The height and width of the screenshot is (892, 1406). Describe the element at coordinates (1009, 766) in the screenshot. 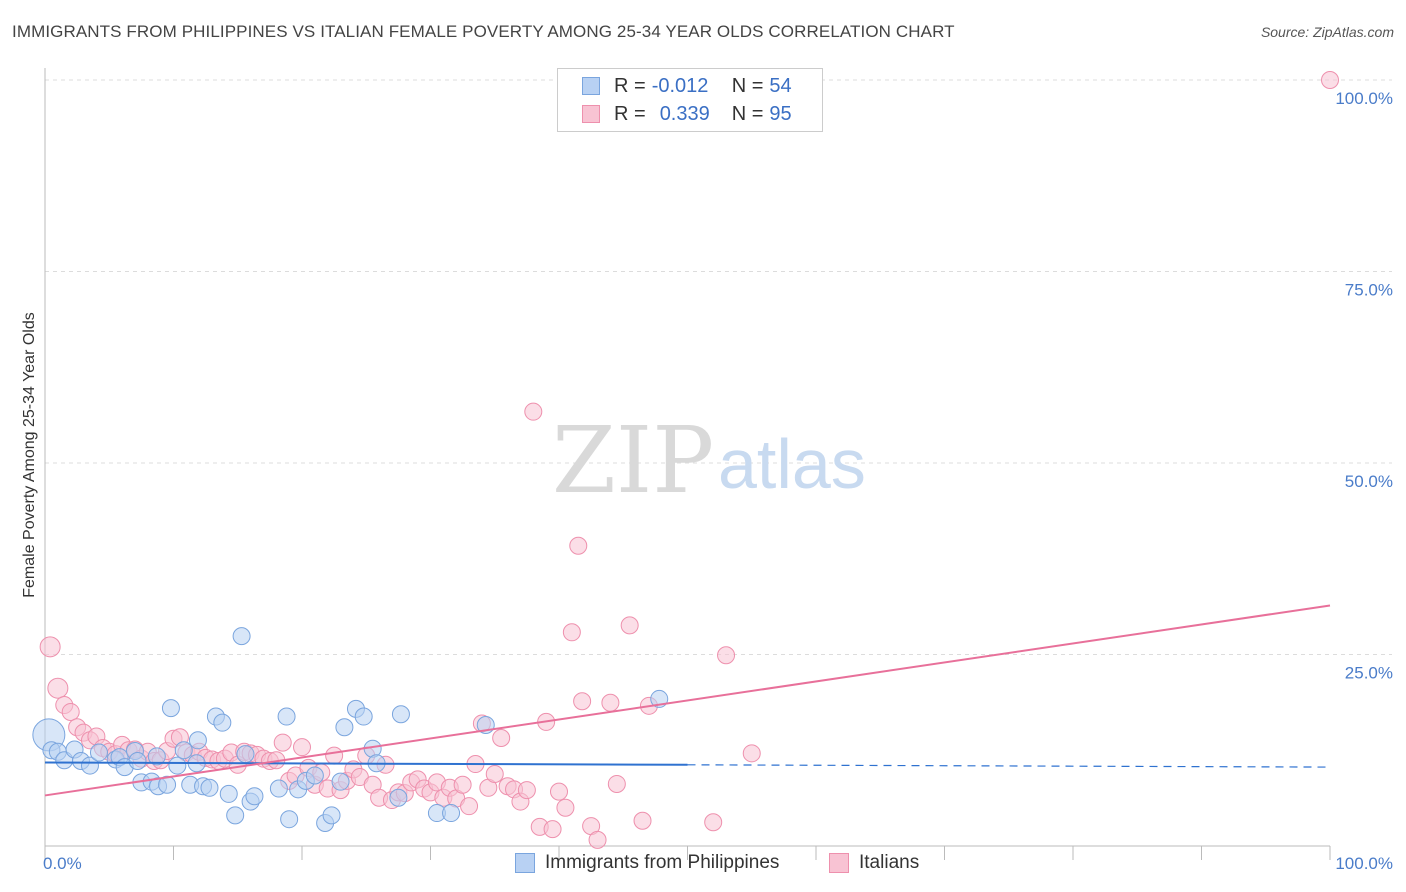

I see `philippines-trend-extension` at that location.